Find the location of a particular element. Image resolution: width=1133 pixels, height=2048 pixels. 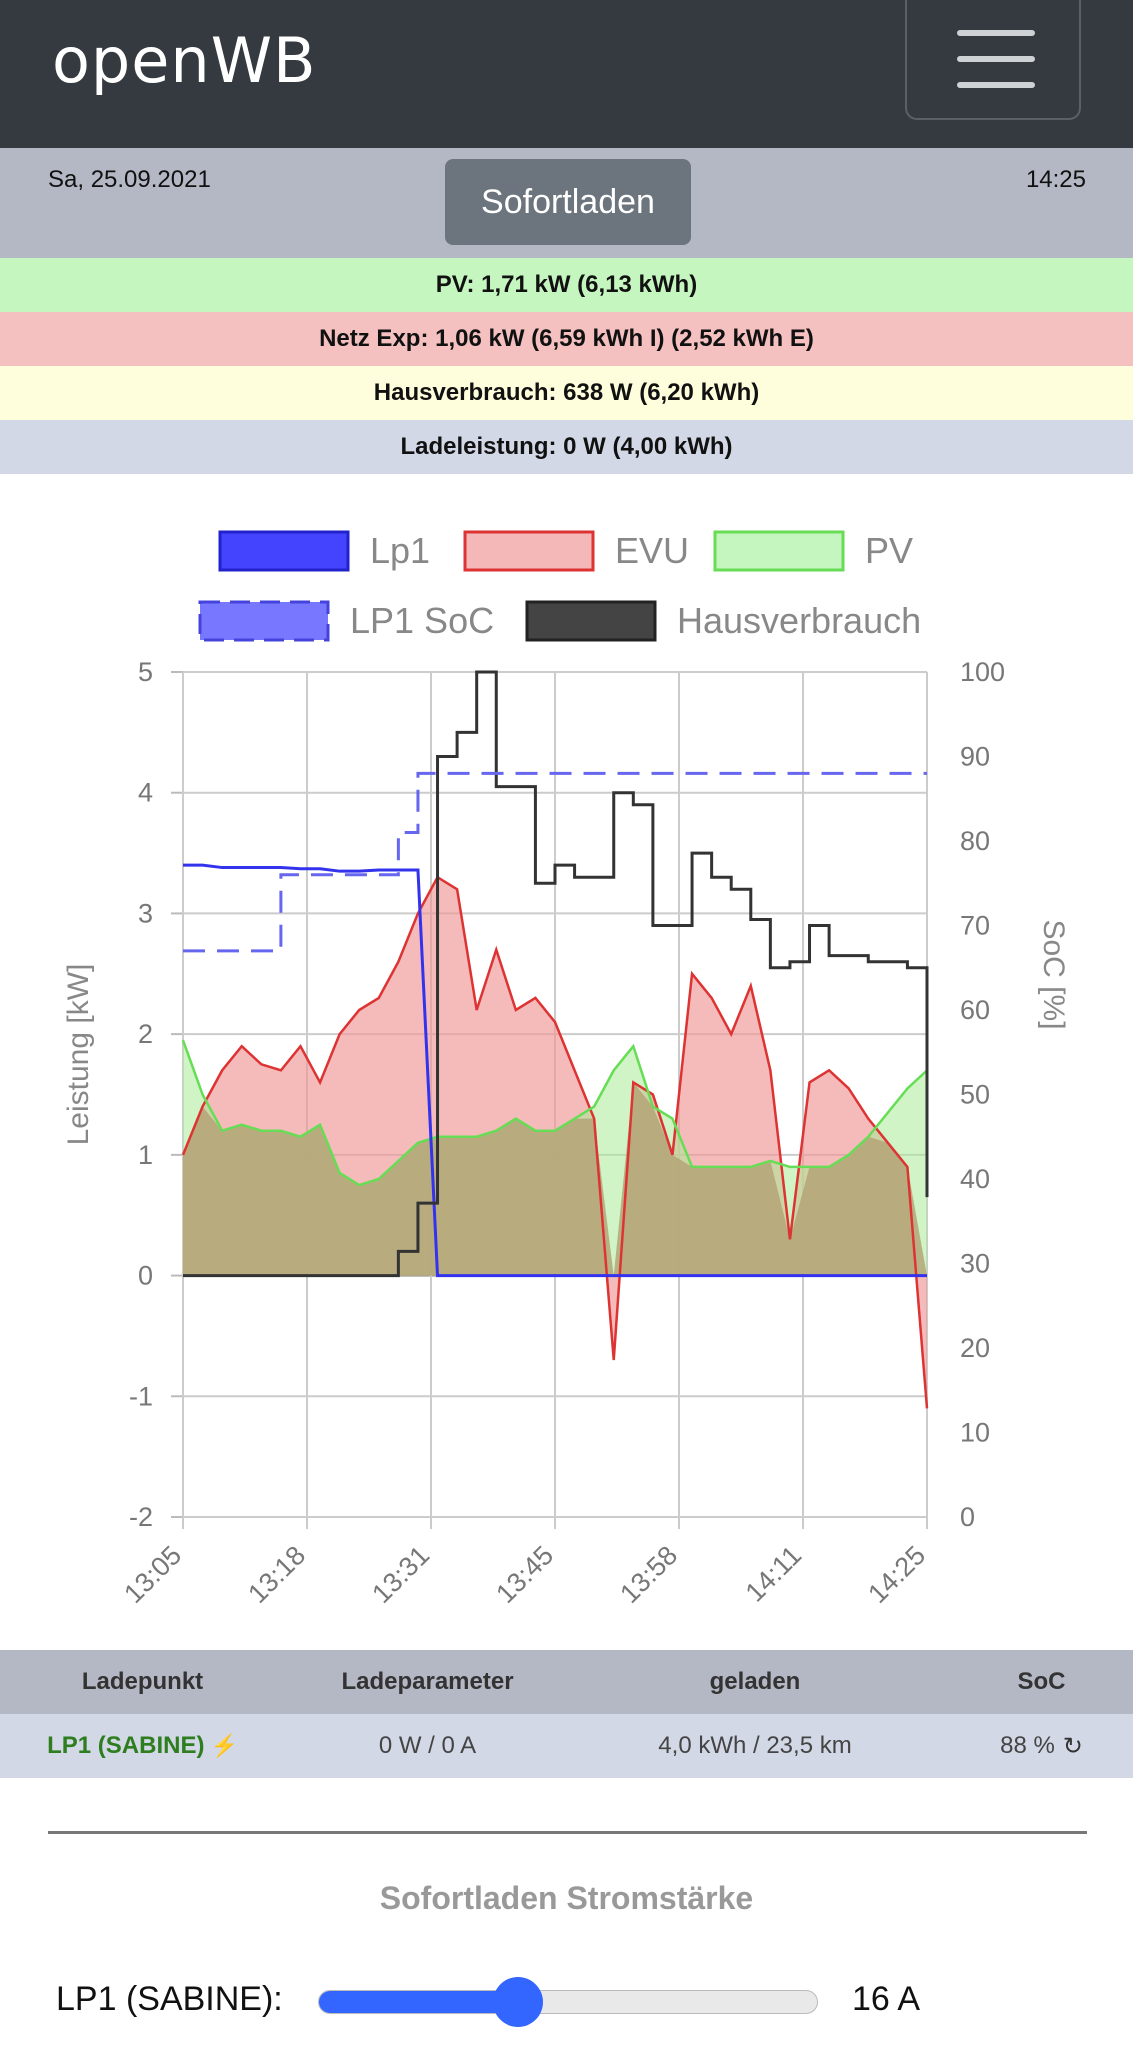

y2-tick-label: 80 is located at coordinates (975, 841).